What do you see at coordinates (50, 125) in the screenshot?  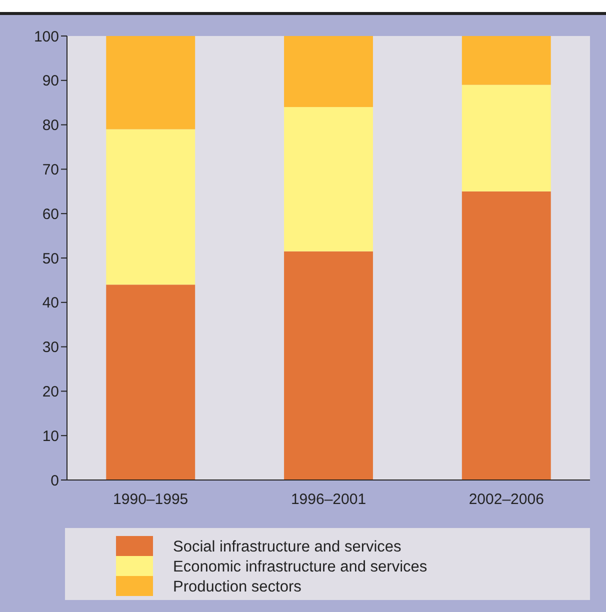 I see `y-tick-label: 80` at bounding box center [50, 125].